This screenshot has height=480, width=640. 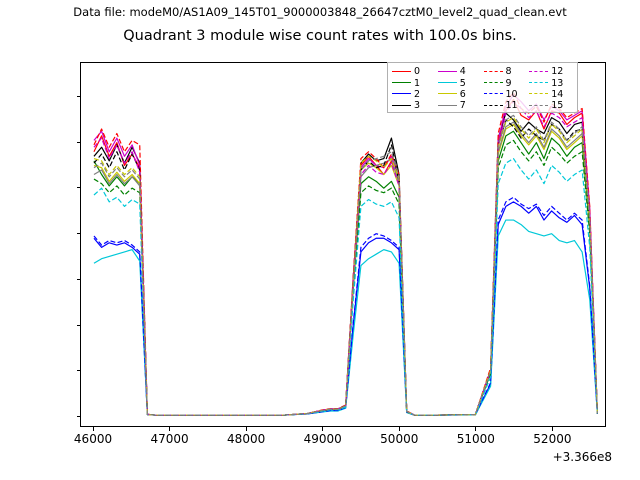 I want to click on x-tick-label: 46000, so click(x=93, y=439).